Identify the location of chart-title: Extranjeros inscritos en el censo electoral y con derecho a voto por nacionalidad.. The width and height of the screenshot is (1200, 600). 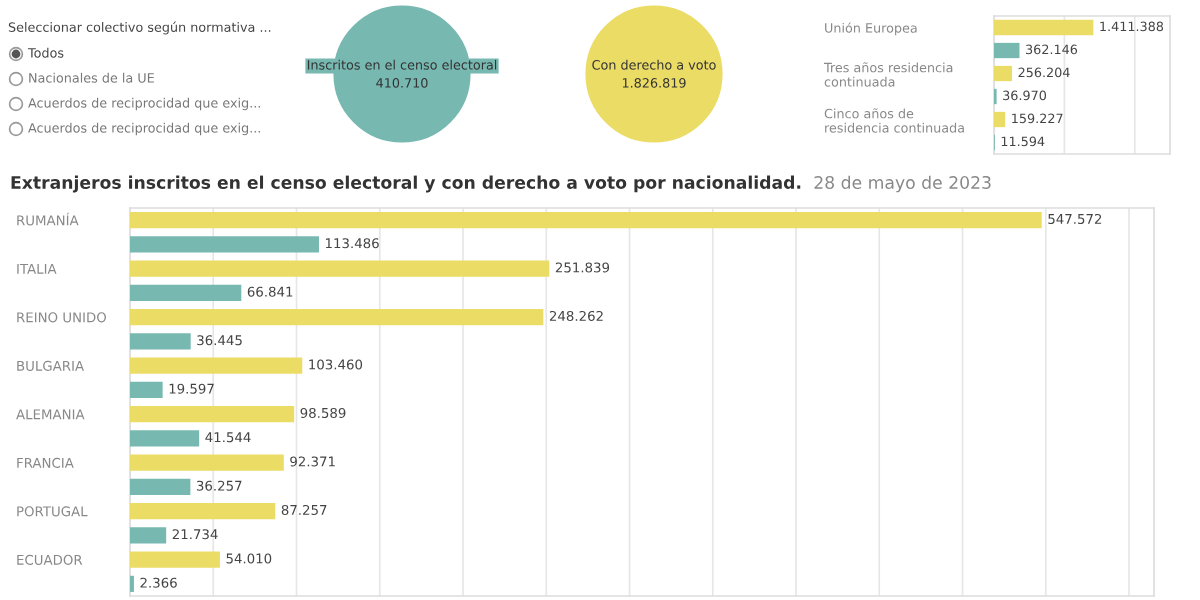
(406, 184).